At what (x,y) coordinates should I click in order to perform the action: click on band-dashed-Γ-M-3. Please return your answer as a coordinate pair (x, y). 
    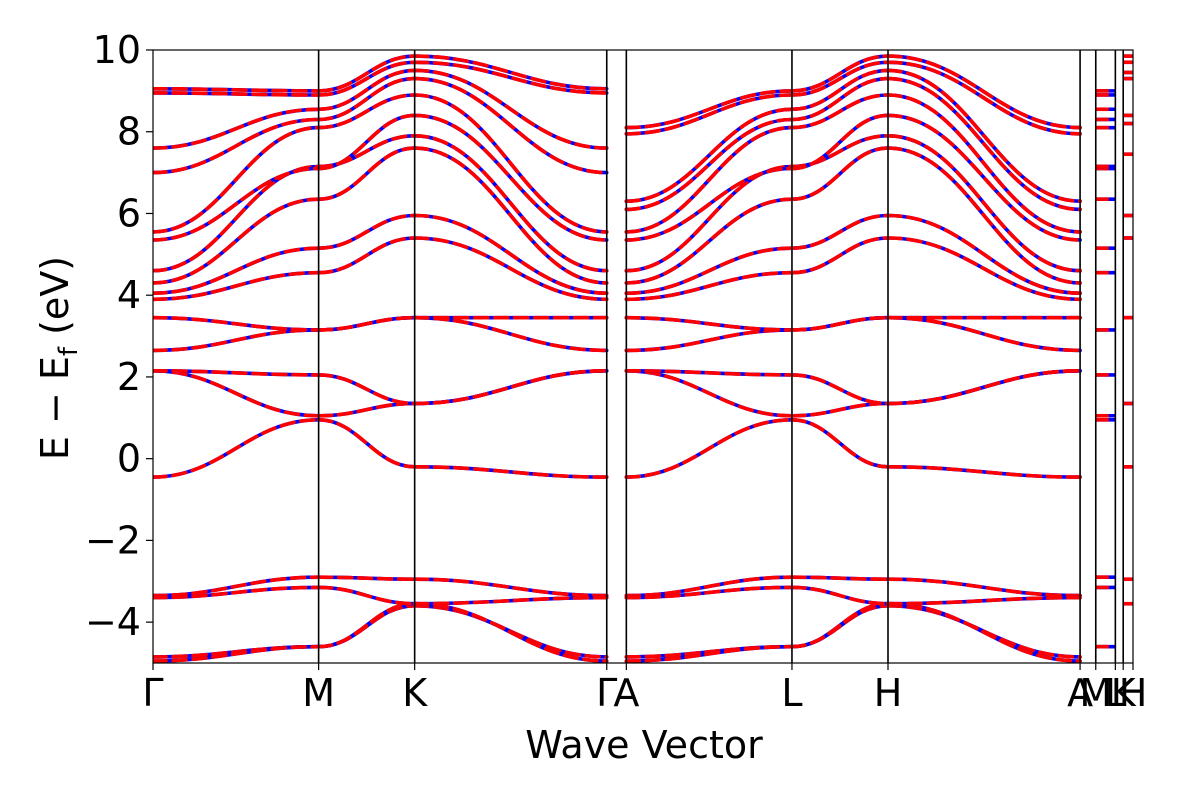
    Looking at the image, I should click on (237, 592).